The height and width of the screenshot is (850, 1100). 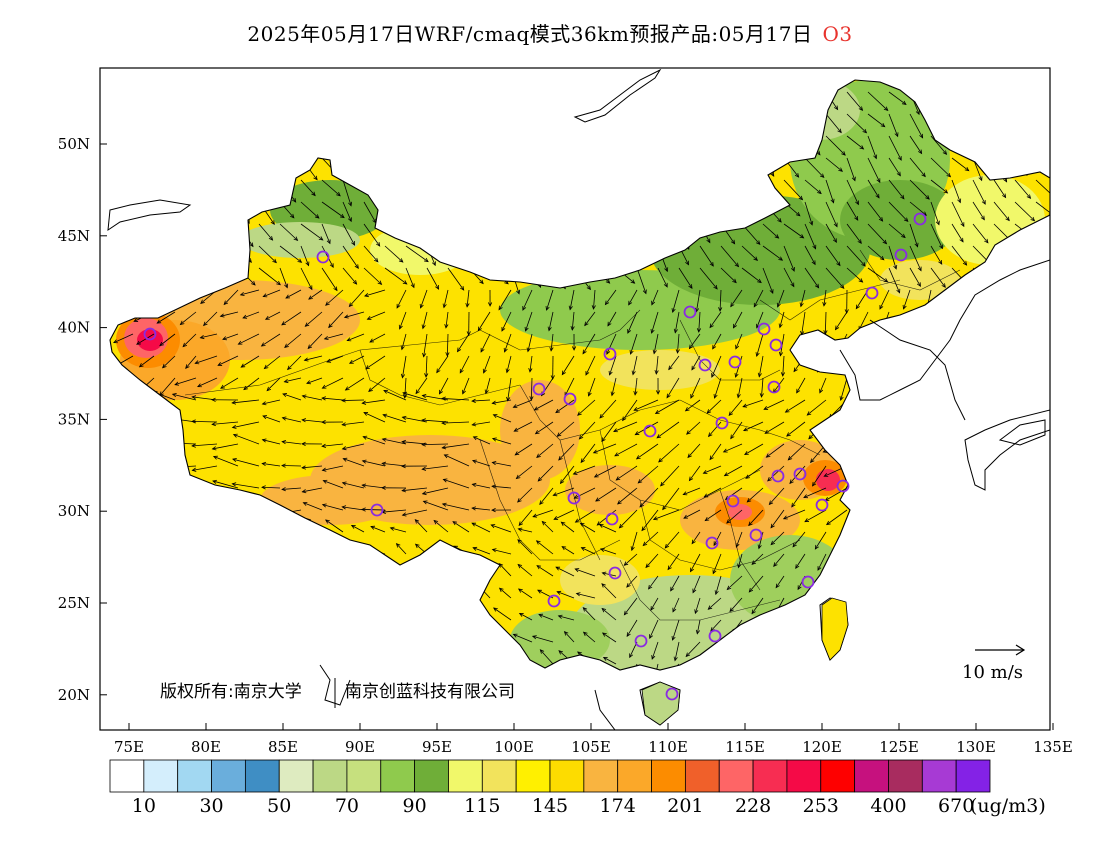 I want to click on legend-label: 50, so click(x=279, y=806).